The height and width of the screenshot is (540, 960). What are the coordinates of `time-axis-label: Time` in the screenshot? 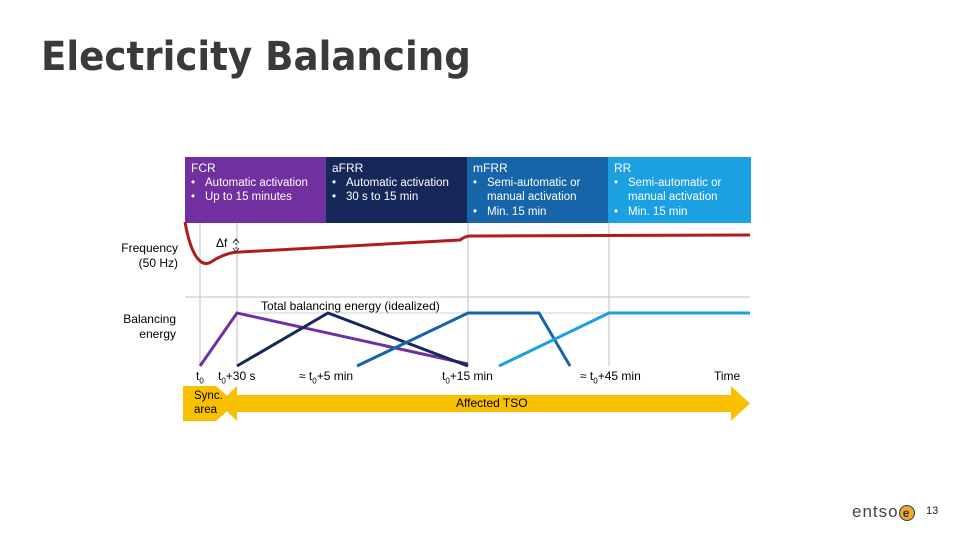 It's located at (727, 376).